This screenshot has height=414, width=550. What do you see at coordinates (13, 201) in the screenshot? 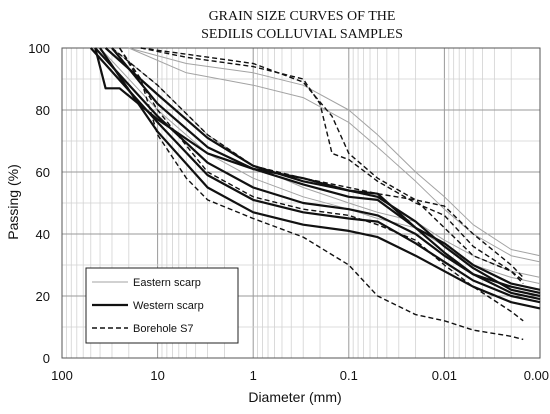
I see `y-axis-label: Passing (%)` at bounding box center [13, 201].